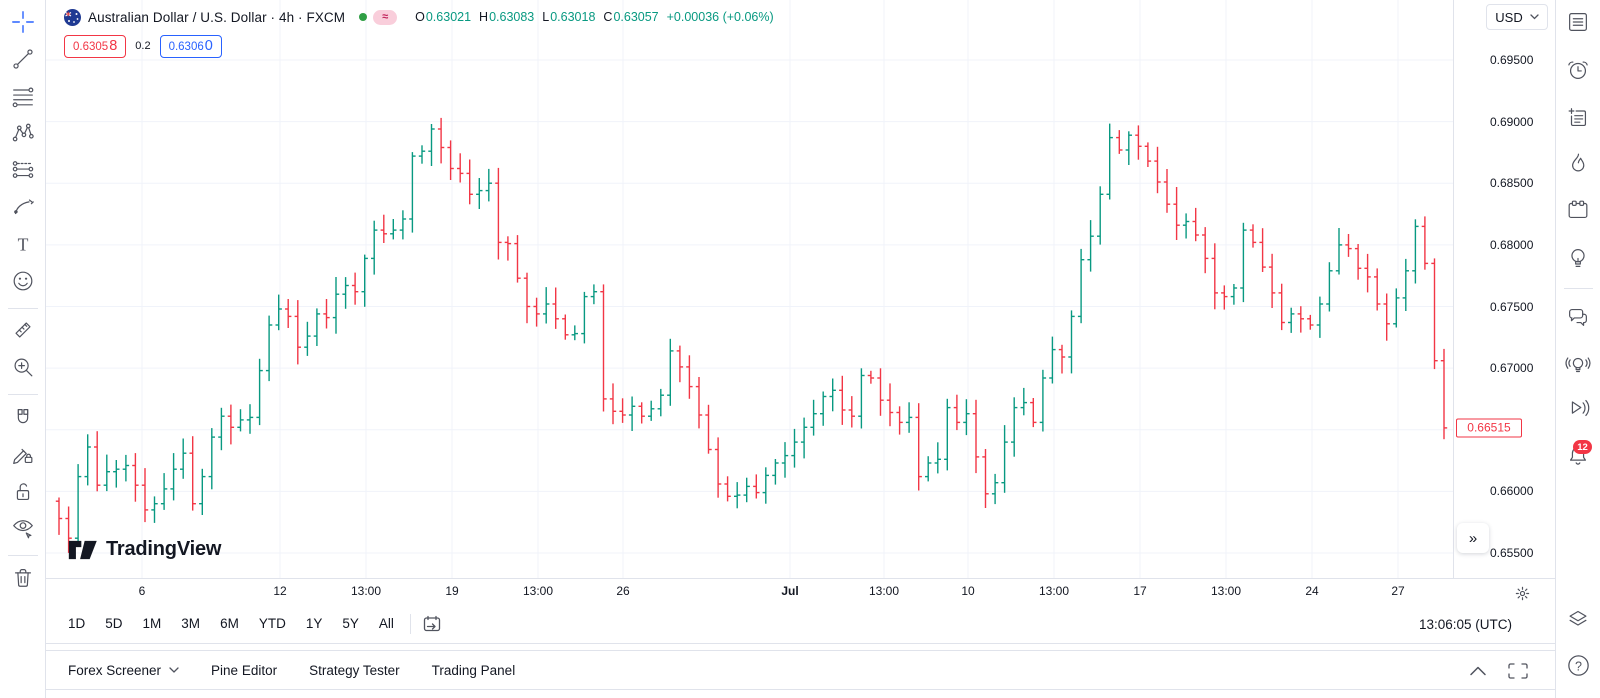 The image size is (1600, 698). What do you see at coordinates (432, 624) in the screenshot?
I see `go-to-date-icon` at bounding box center [432, 624].